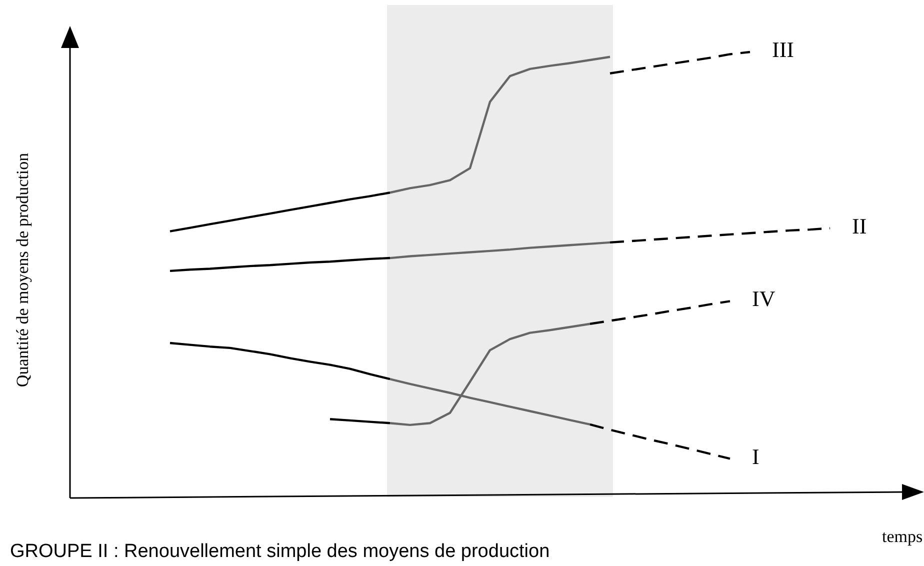 The width and height of the screenshot is (924, 566). What do you see at coordinates (764, 299) in the screenshot?
I see `series-label: IV` at bounding box center [764, 299].